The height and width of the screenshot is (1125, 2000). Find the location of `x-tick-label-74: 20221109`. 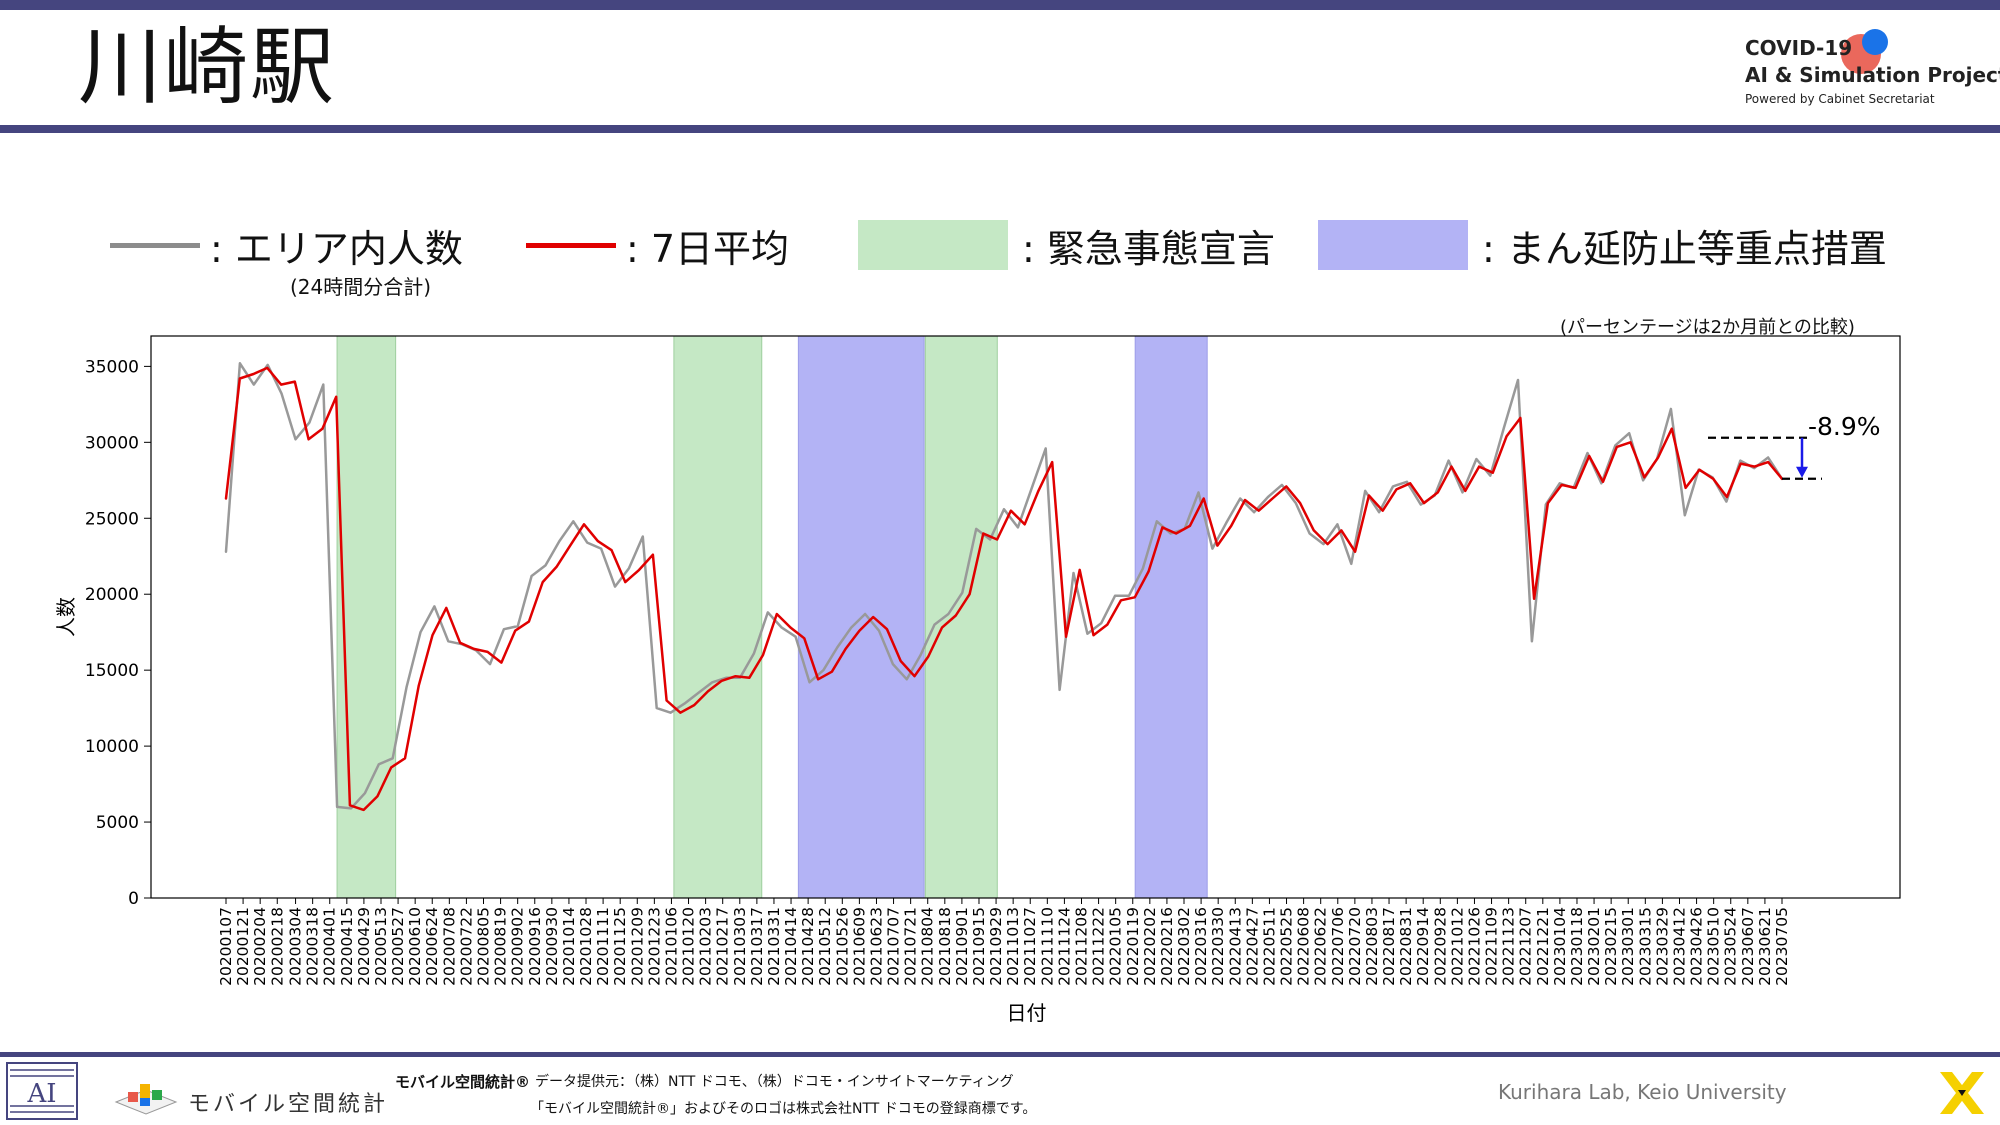

x-tick-label-74: 20221109 is located at coordinates (1492, 946).